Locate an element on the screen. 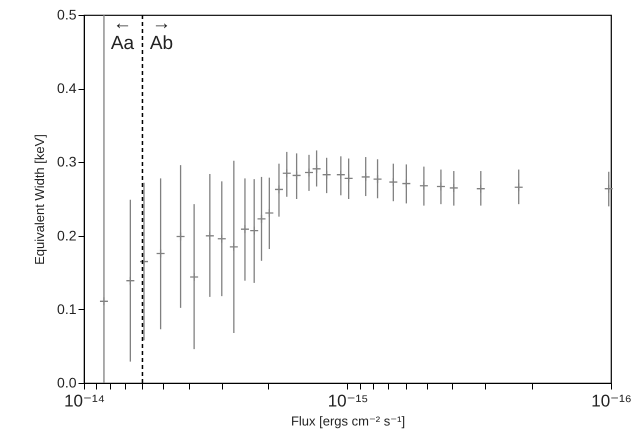  y-tick-label: 0.3 is located at coordinates (67, 162).